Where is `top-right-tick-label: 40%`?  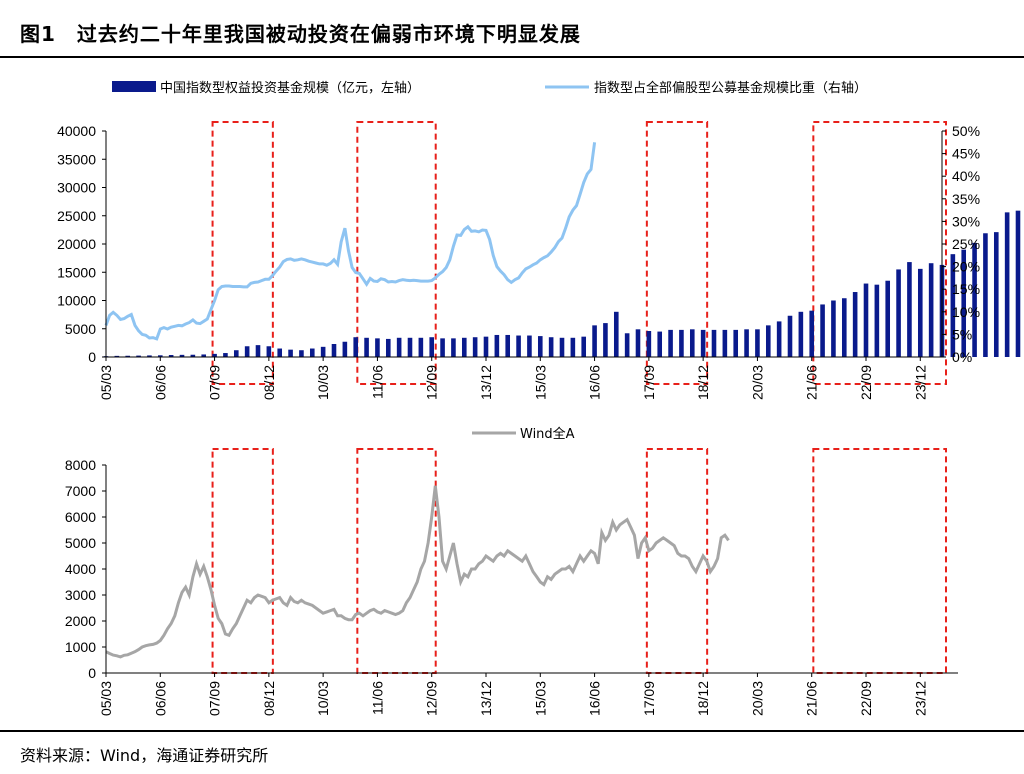
top-right-tick-label: 40% is located at coordinates (966, 176).